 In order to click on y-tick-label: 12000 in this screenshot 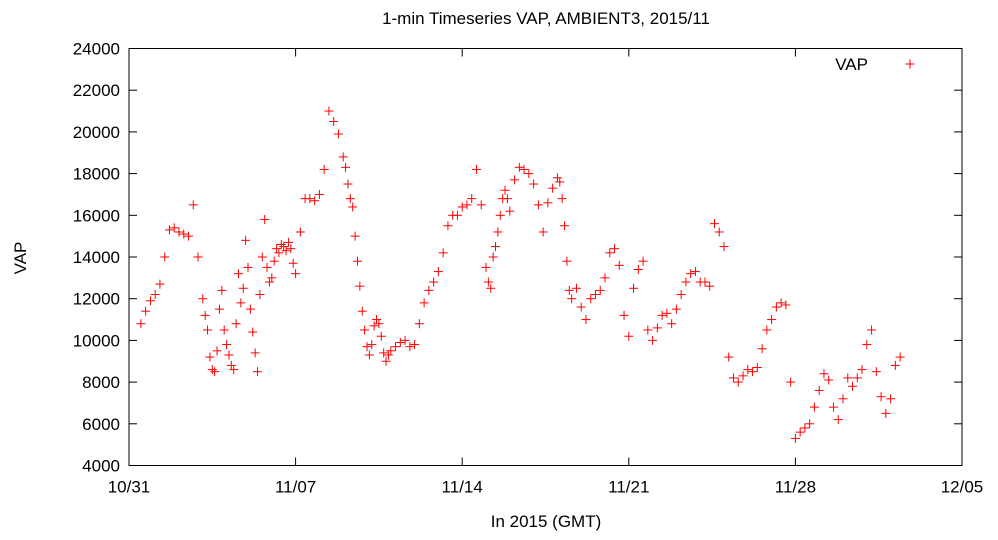, I will do `click(96, 299)`.